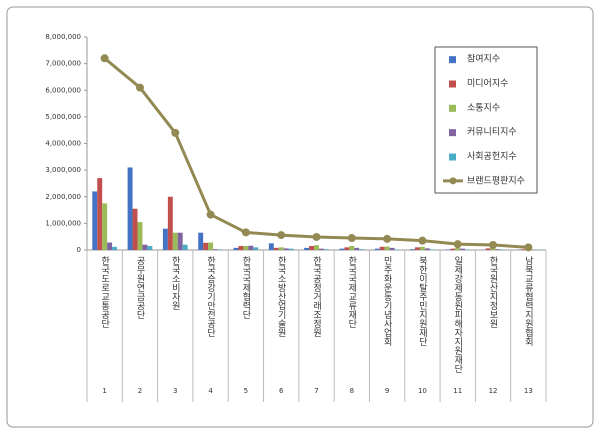  Describe the element at coordinates (351, 292) in the screenshot. I see `x-tick-label: 한국국제교류재단` at that location.